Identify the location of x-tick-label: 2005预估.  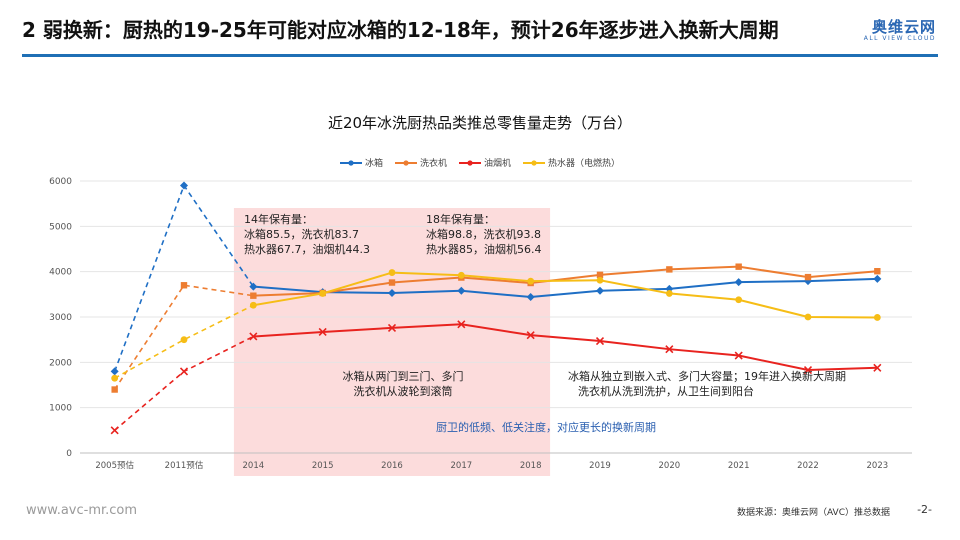
(114, 465).